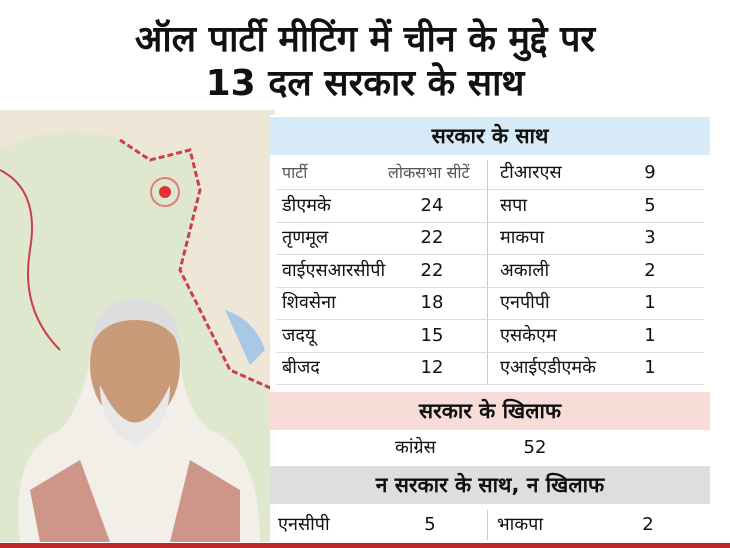 This screenshot has width=730, height=548. What do you see at coordinates (365, 39) in the screenshot?
I see `title-line: ऑल पार्टी मीटिंग में चीन के मुद्दे पर` at bounding box center [365, 39].